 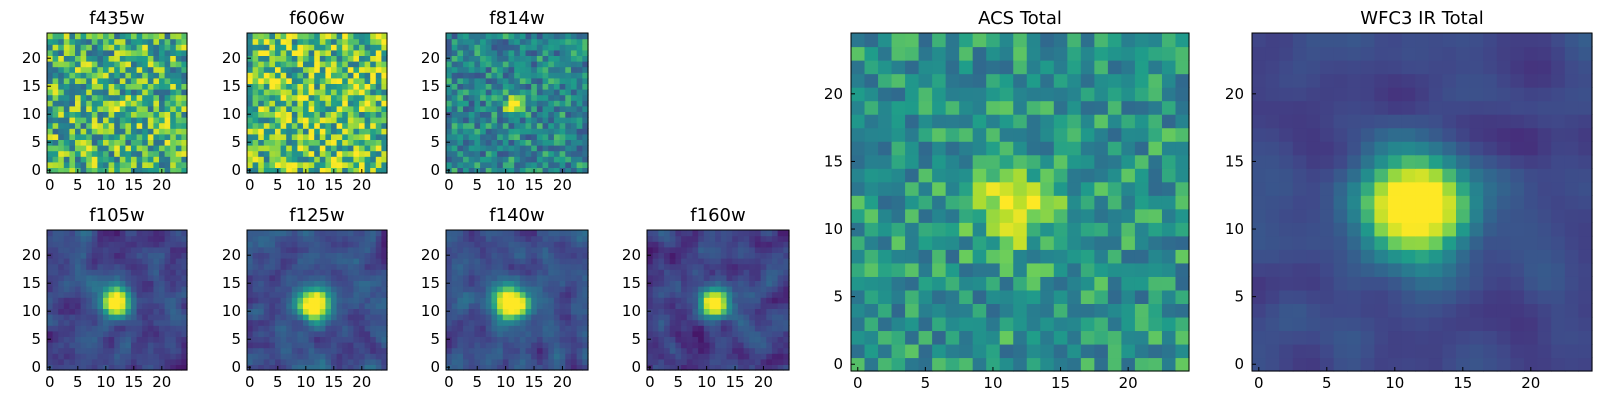 What do you see at coordinates (31, 255) in the screenshot?
I see `y-tick-label: 20` at bounding box center [31, 255].